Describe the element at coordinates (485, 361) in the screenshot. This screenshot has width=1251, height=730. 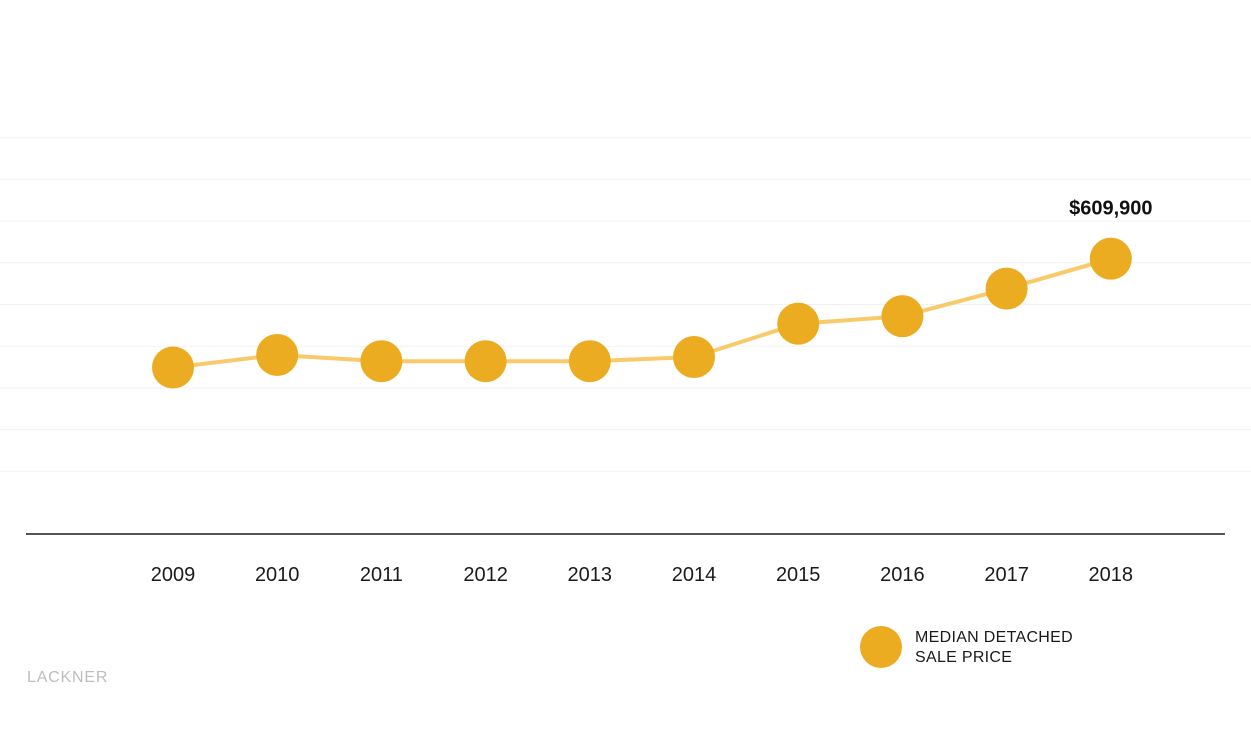
I see `data-point-2012` at that location.